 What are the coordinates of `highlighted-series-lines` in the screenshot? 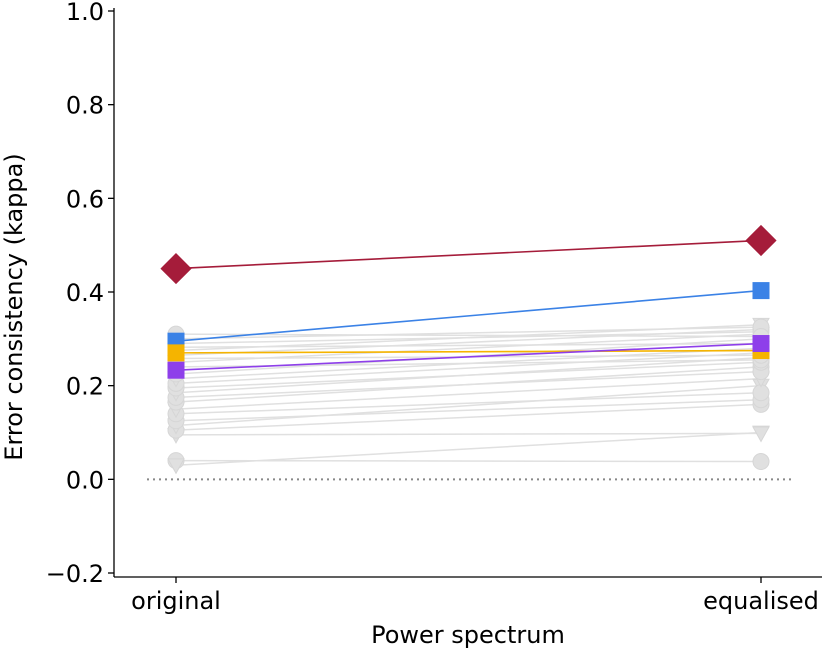 It's located at (468, 305).